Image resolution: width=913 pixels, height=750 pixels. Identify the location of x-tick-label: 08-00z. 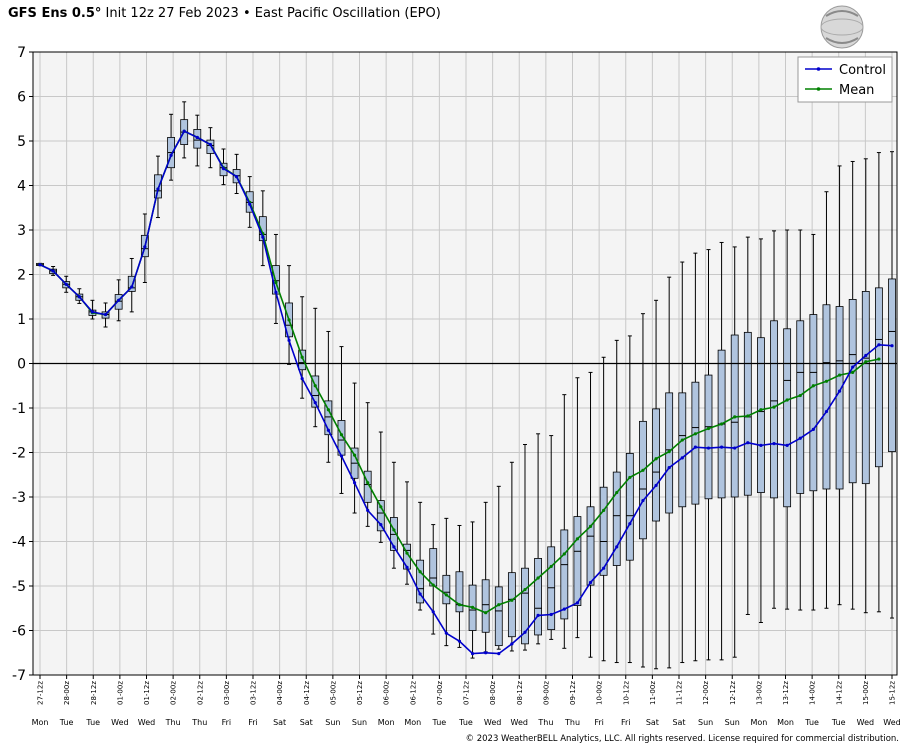
(493, 693).